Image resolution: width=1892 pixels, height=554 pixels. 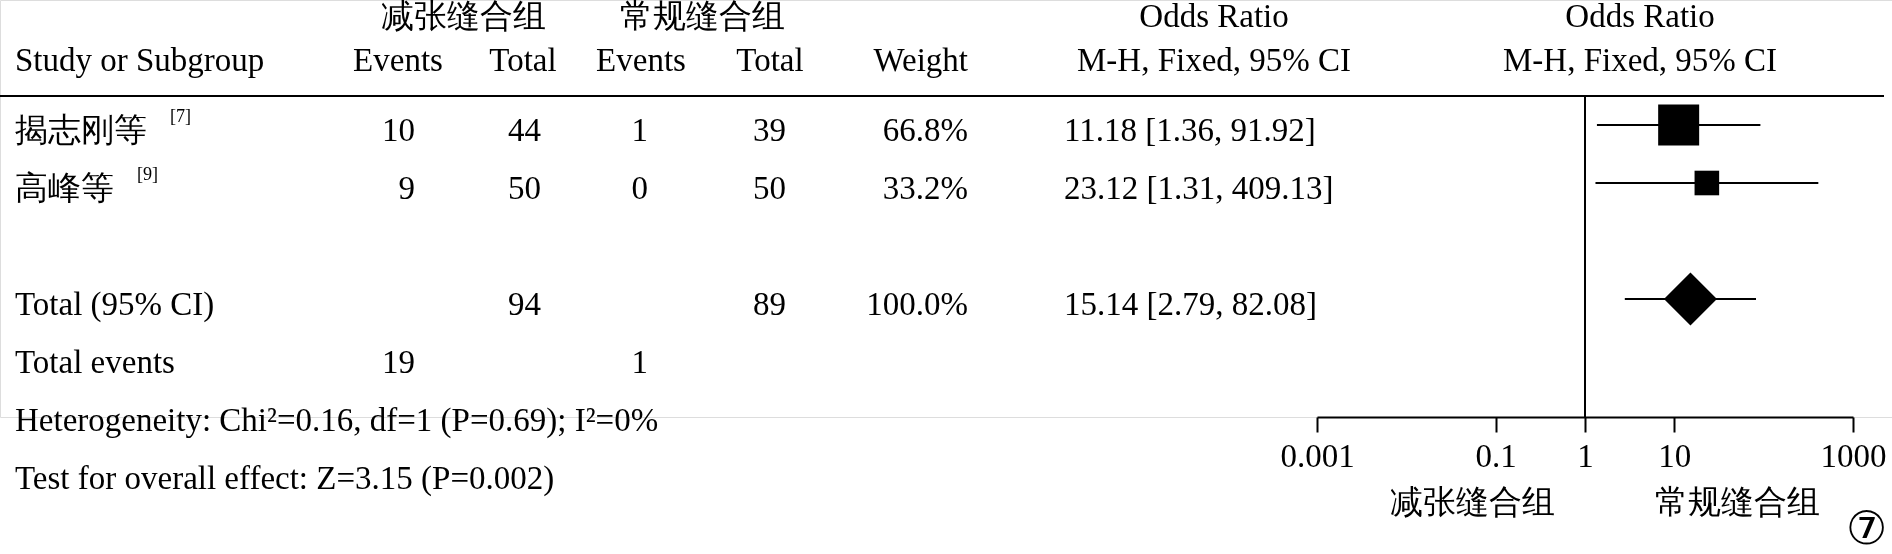 I want to click on x-tick-label: 10, so click(x=1675, y=455).